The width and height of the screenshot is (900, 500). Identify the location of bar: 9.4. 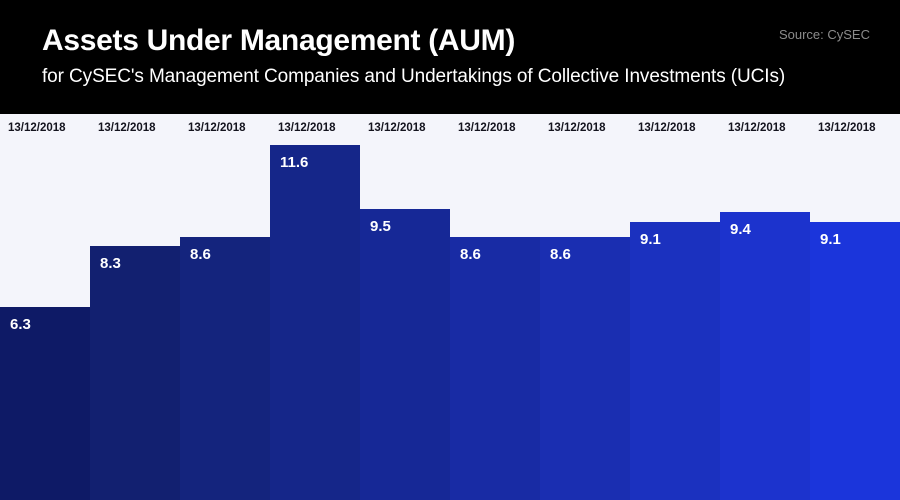
(765, 356).